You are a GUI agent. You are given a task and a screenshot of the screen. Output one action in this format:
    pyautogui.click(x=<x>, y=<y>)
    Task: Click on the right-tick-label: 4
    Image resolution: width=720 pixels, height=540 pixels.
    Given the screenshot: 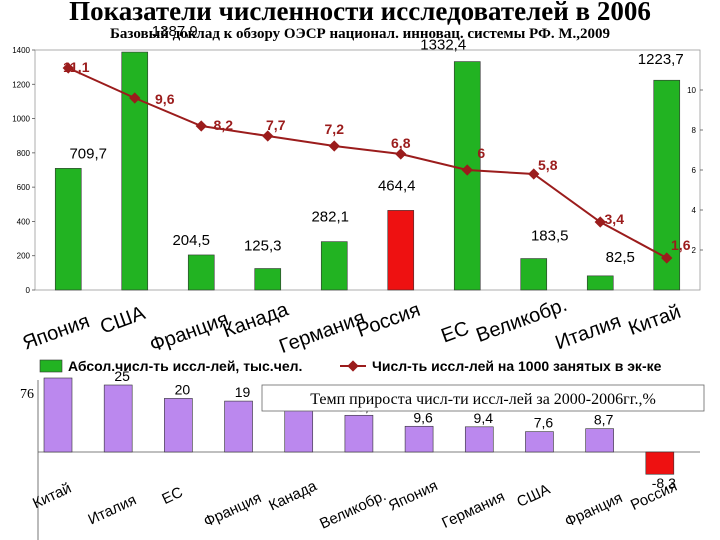 What is the action you would take?
    pyautogui.click(x=694, y=210)
    